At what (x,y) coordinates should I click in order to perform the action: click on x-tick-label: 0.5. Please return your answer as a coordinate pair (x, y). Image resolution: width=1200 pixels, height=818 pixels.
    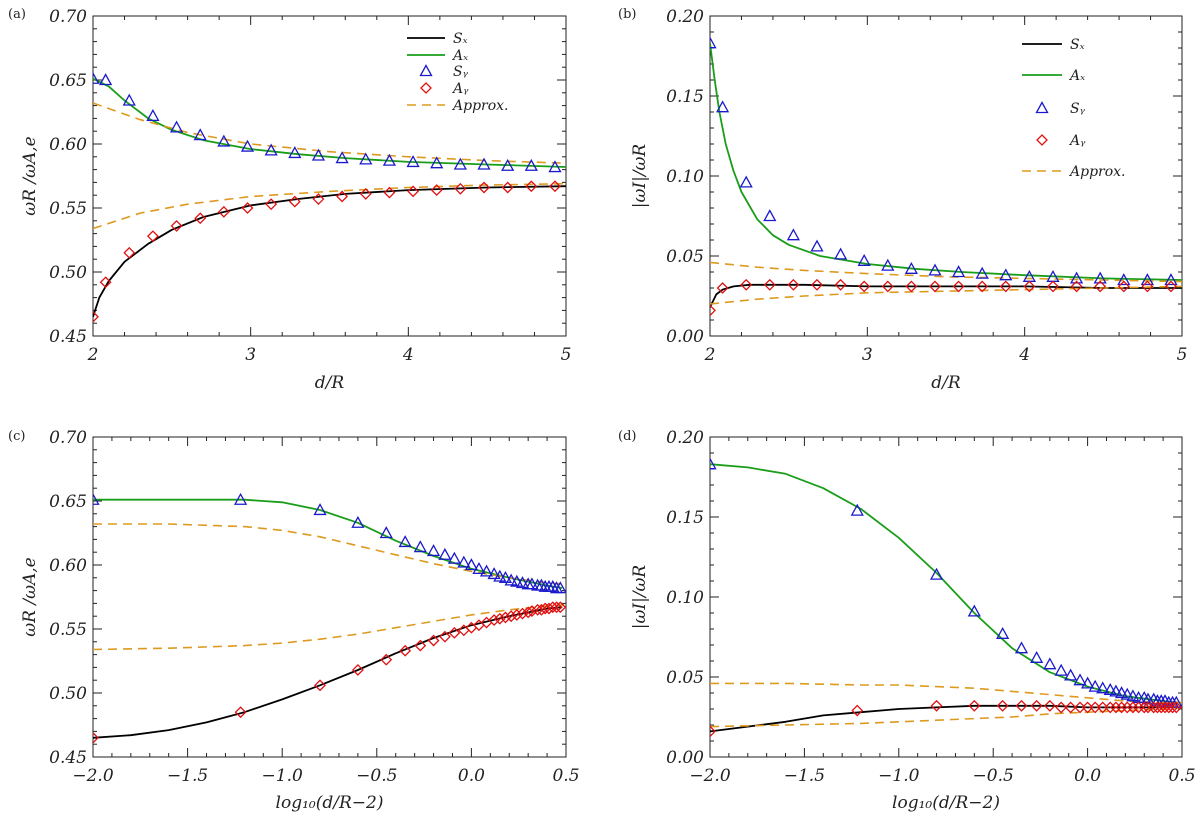
    Looking at the image, I should click on (1181, 776).